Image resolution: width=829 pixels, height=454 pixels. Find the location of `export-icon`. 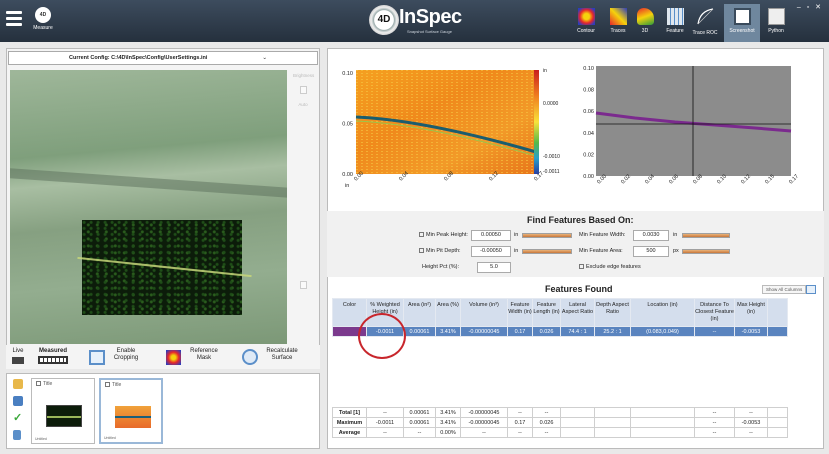

export-icon is located at coordinates (811, 289).